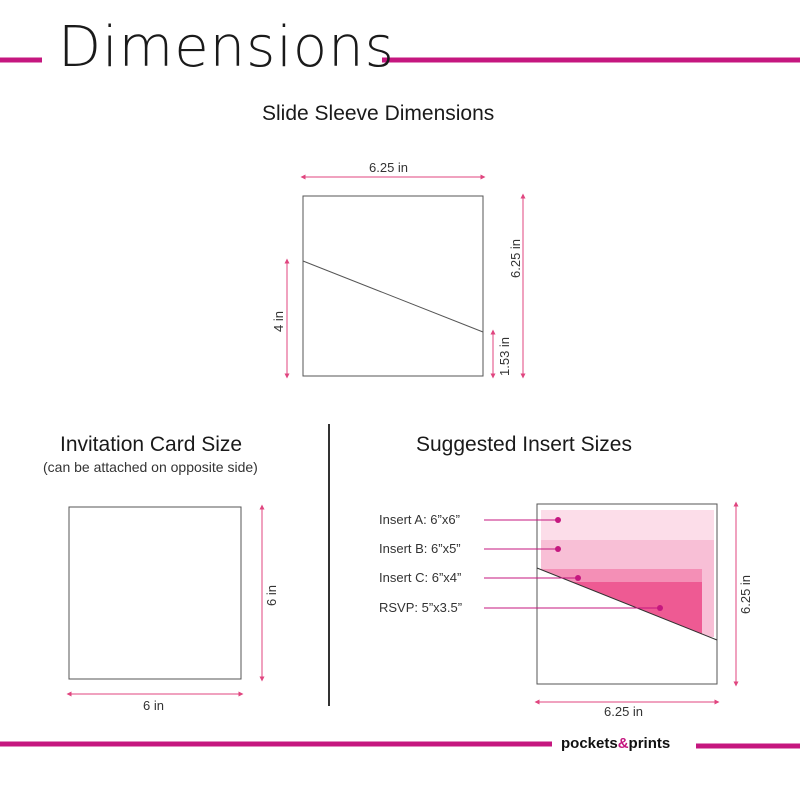 This screenshot has height=800, width=800. I want to click on page-title: Dimensions, so click(226, 47).